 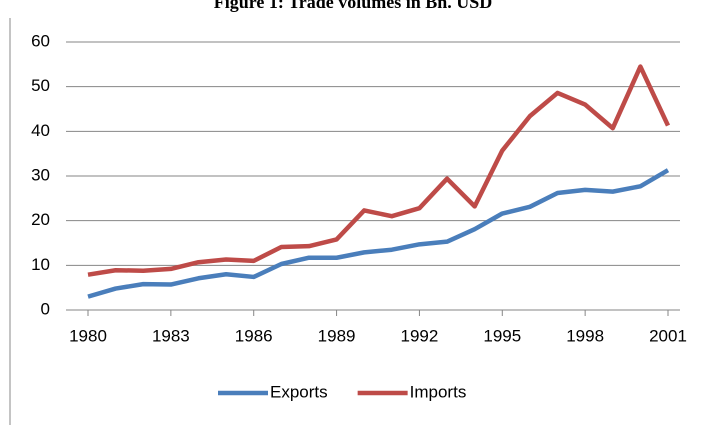 What do you see at coordinates (171, 335) in the screenshot?
I see `x-tick-label: 1983` at bounding box center [171, 335].